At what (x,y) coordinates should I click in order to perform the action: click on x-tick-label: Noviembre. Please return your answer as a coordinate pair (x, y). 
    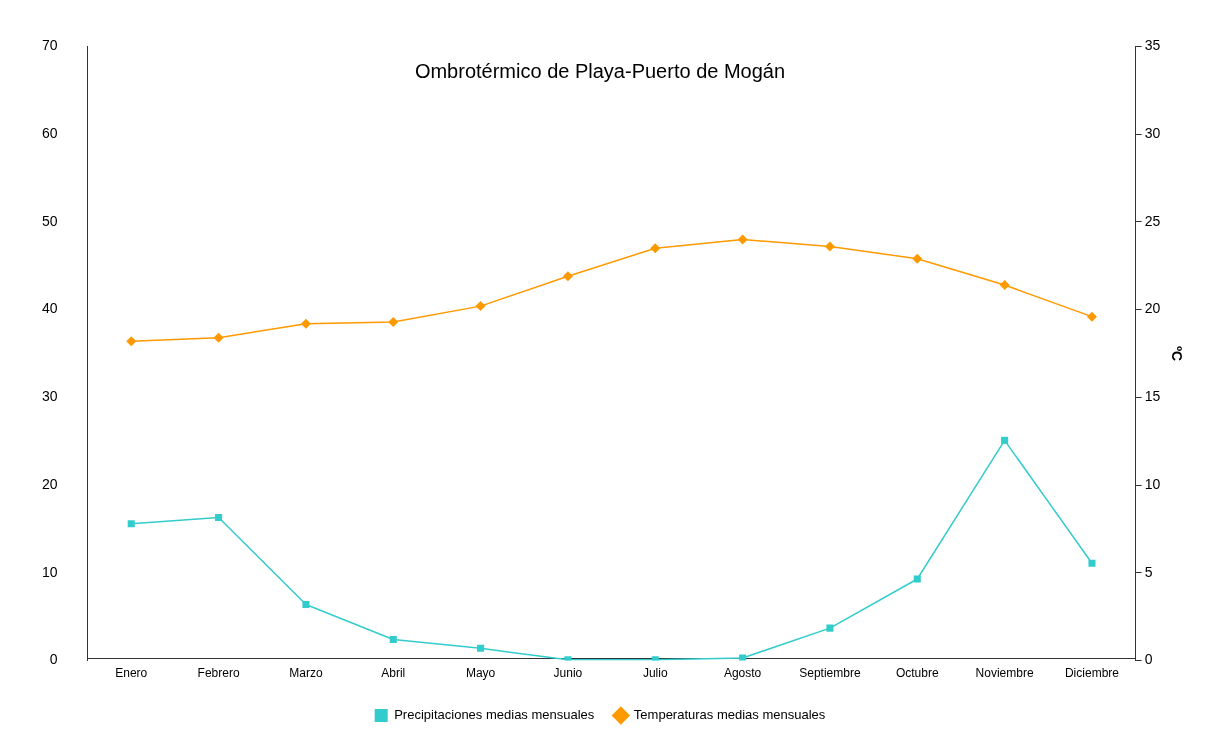
    Looking at the image, I should click on (1004, 673).